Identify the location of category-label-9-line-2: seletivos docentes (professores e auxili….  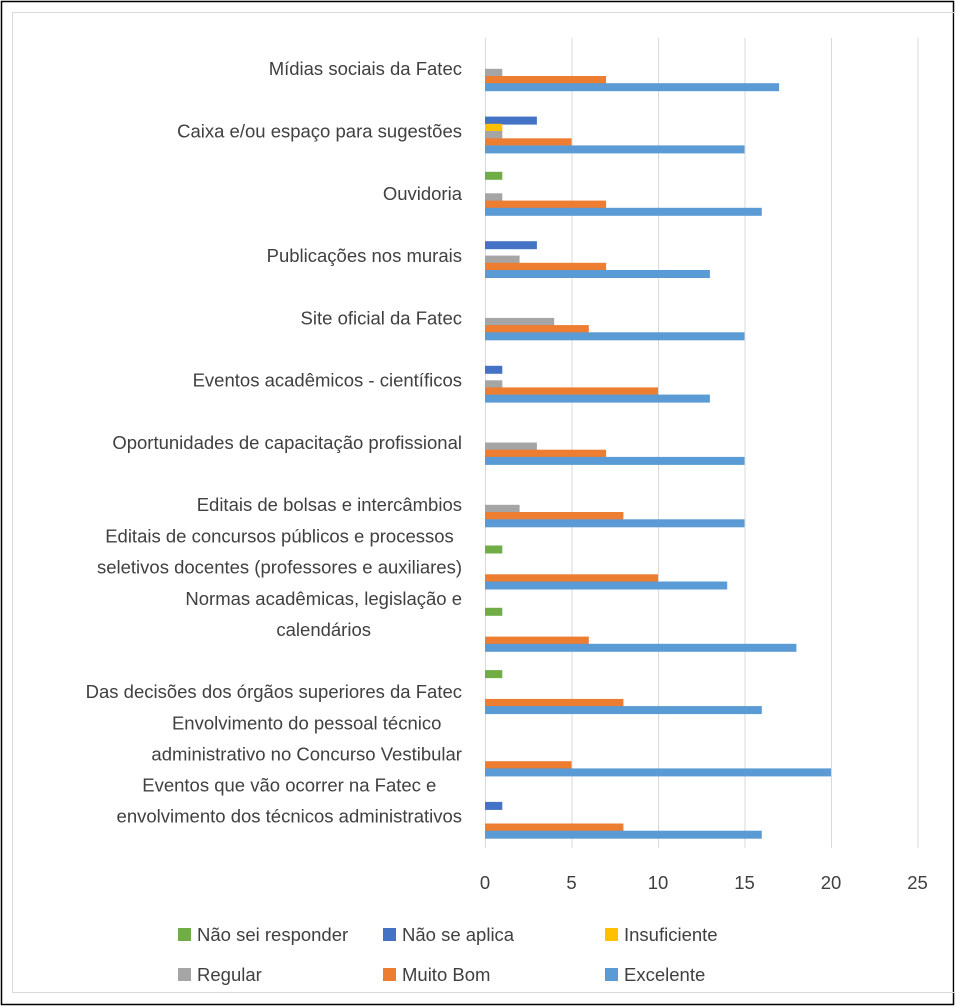
(279, 567).